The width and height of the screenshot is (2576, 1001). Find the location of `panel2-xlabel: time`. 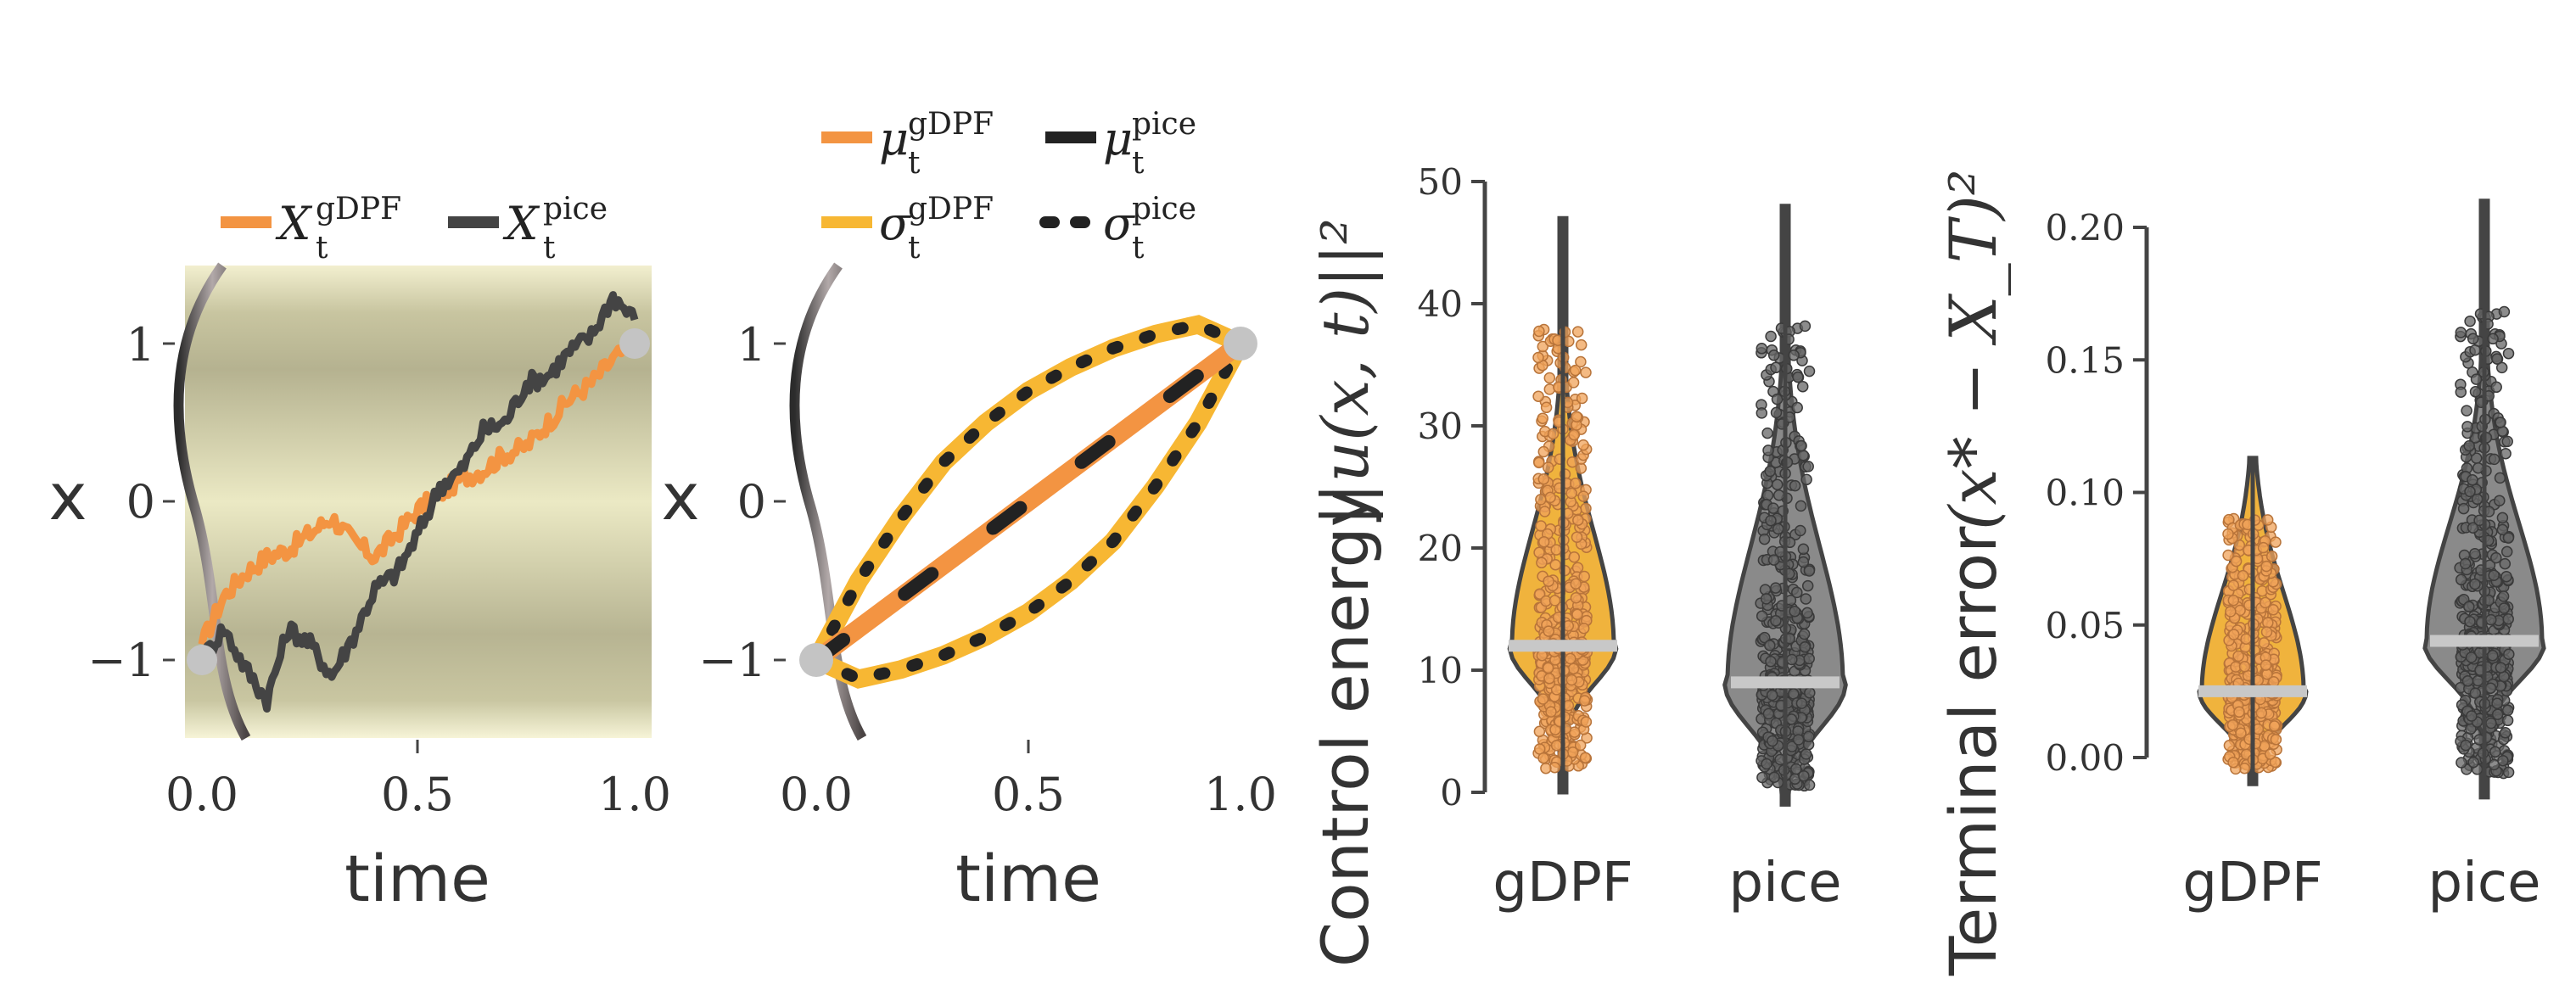

panel2-xlabel: time is located at coordinates (1028, 878).